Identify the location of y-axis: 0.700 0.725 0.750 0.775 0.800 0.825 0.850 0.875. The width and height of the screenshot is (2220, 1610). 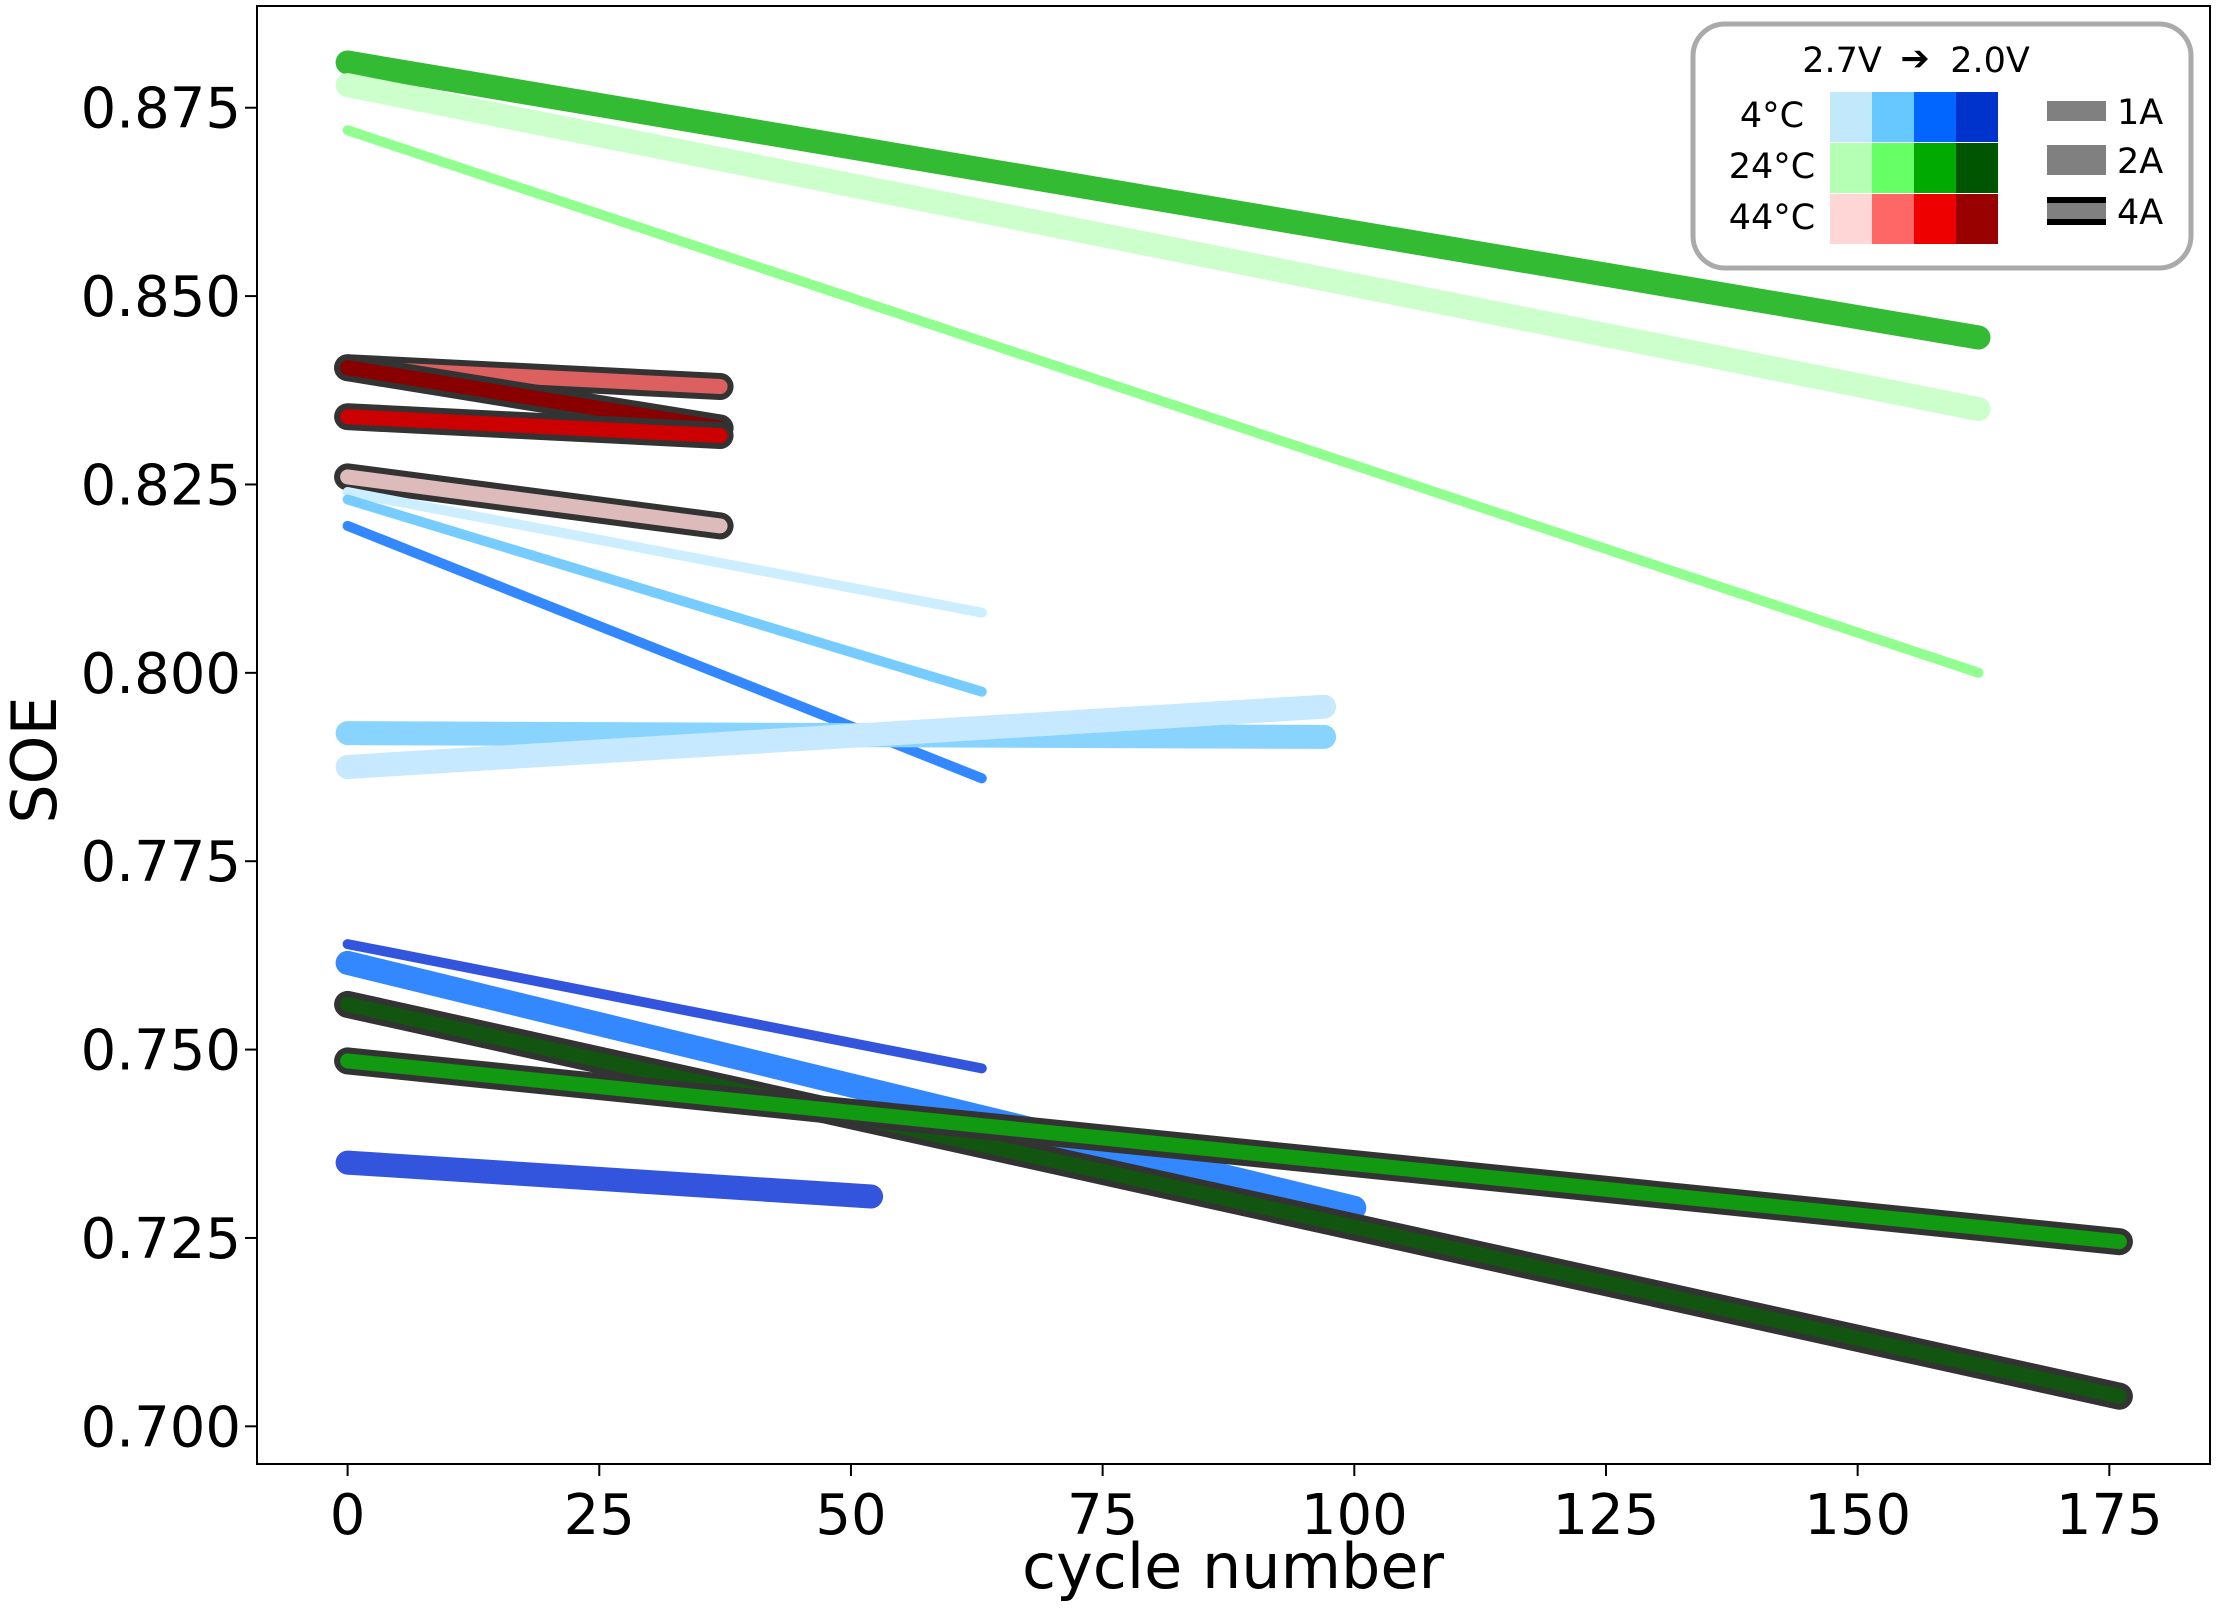
(169, 768).